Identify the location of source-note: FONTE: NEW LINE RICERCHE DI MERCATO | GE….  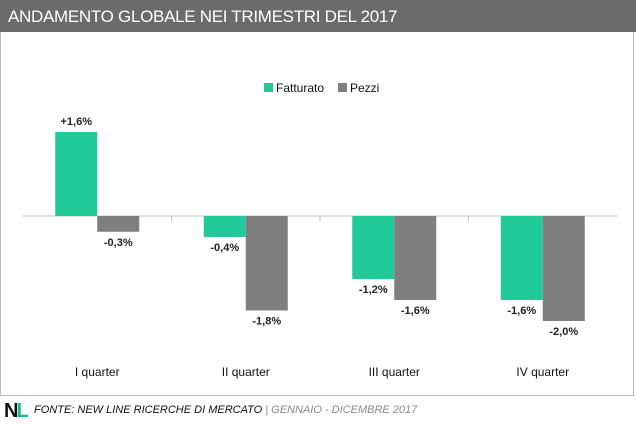
(225, 410).